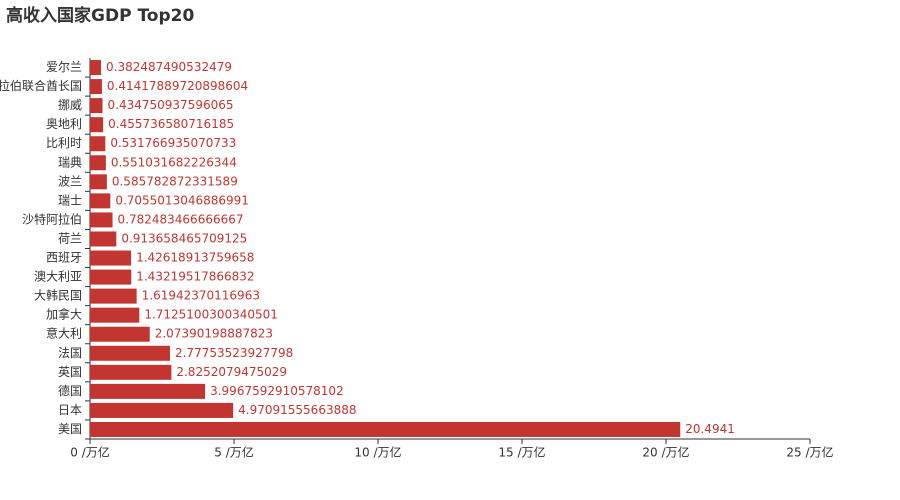  I want to click on value-label: 0.782483466666667, so click(181, 219).